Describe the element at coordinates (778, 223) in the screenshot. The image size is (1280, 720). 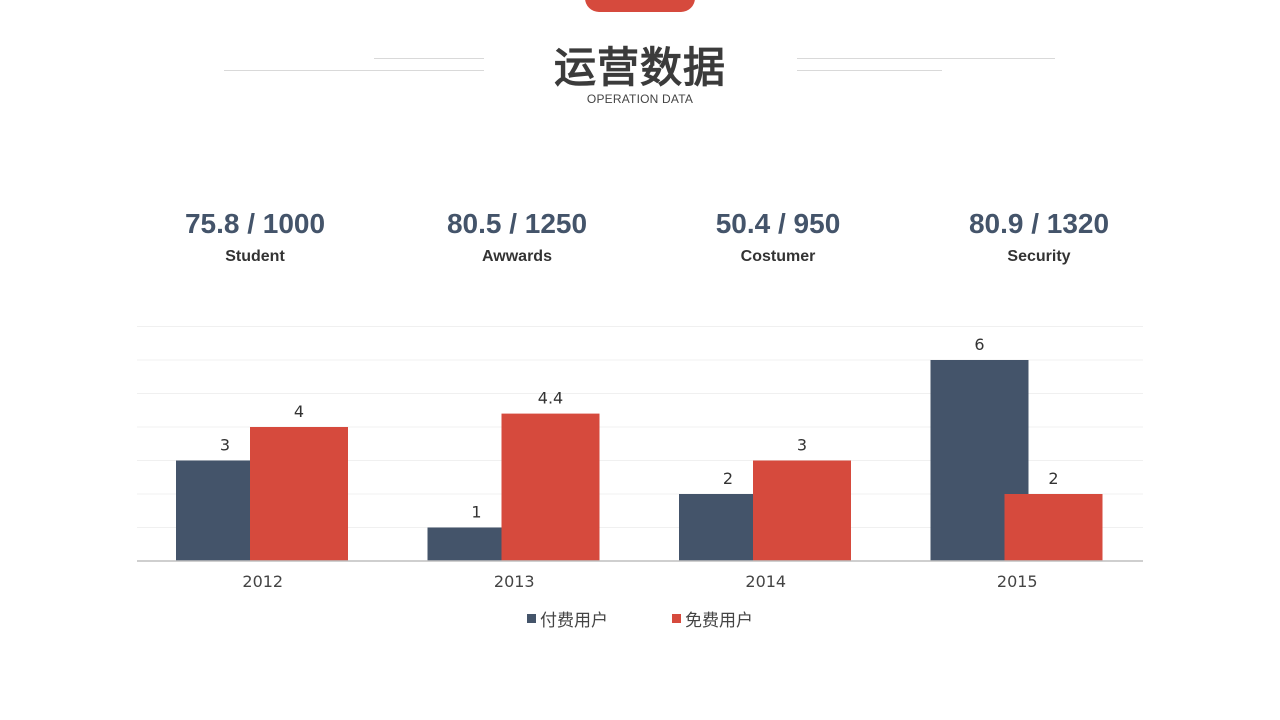
I see `stat-value: 50.4 / 950` at that location.